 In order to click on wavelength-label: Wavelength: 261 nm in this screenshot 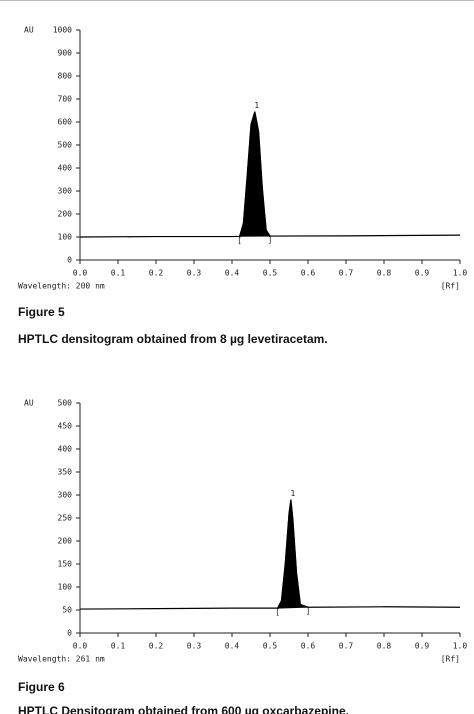, I will do `click(61, 659)`.